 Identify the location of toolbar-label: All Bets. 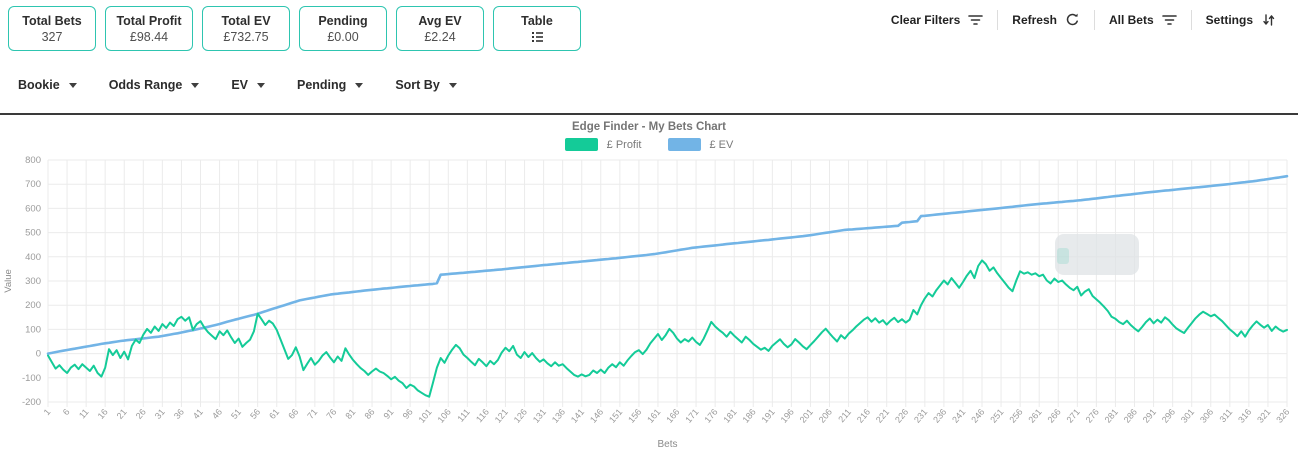
(1131, 20).